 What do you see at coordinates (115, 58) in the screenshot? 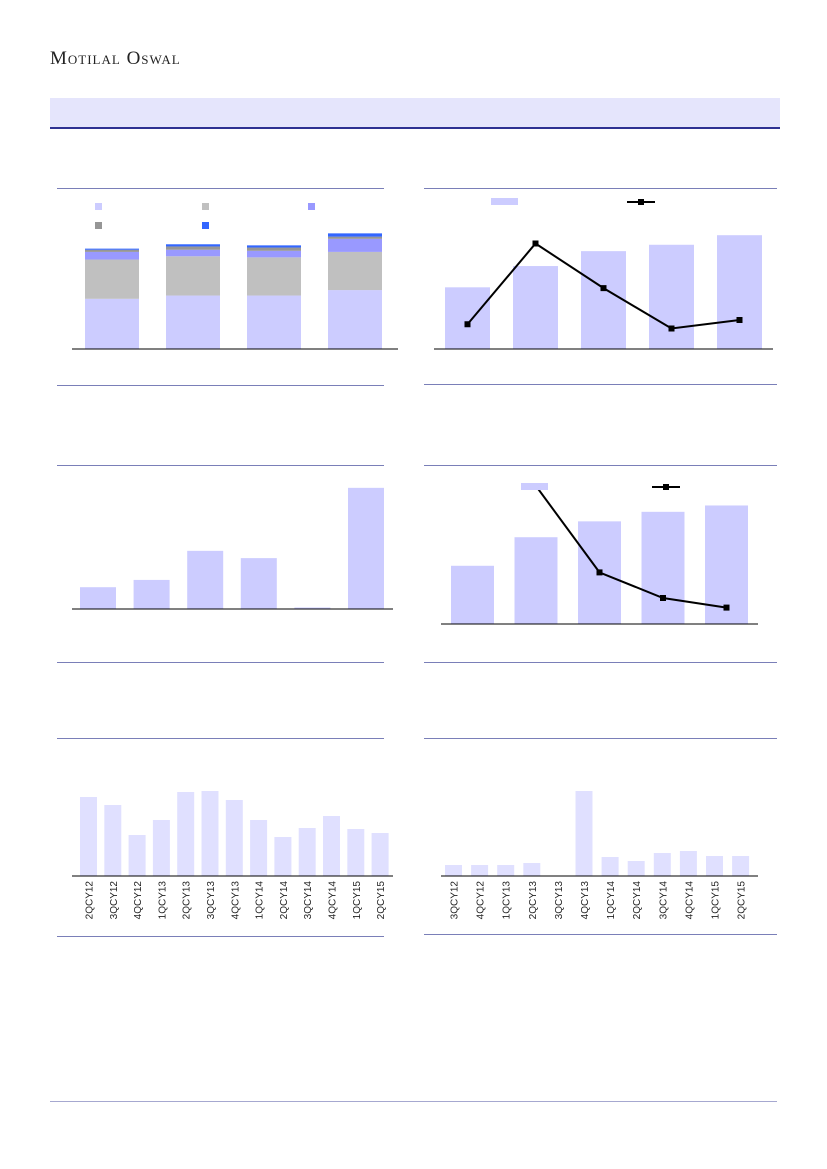
I see `company-logo: Motilal Oswal` at bounding box center [115, 58].